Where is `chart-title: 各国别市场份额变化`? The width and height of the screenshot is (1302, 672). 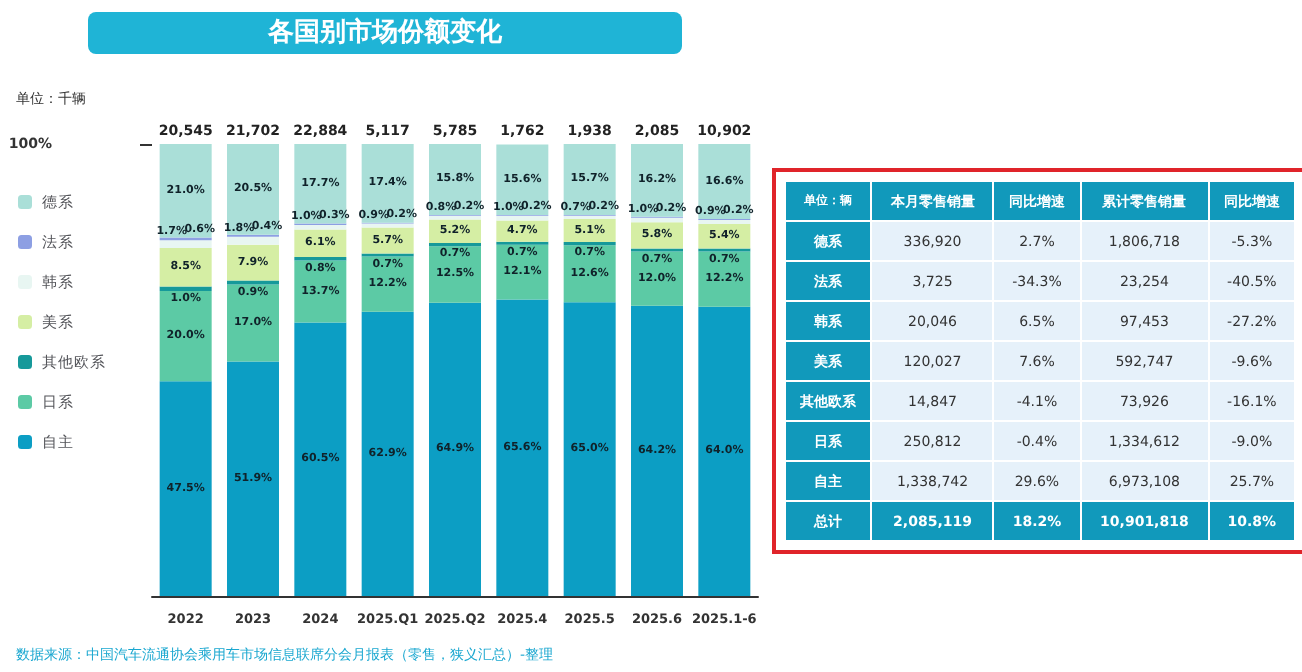
chart-title: 各国别市场份额变化 is located at coordinates (385, 32).